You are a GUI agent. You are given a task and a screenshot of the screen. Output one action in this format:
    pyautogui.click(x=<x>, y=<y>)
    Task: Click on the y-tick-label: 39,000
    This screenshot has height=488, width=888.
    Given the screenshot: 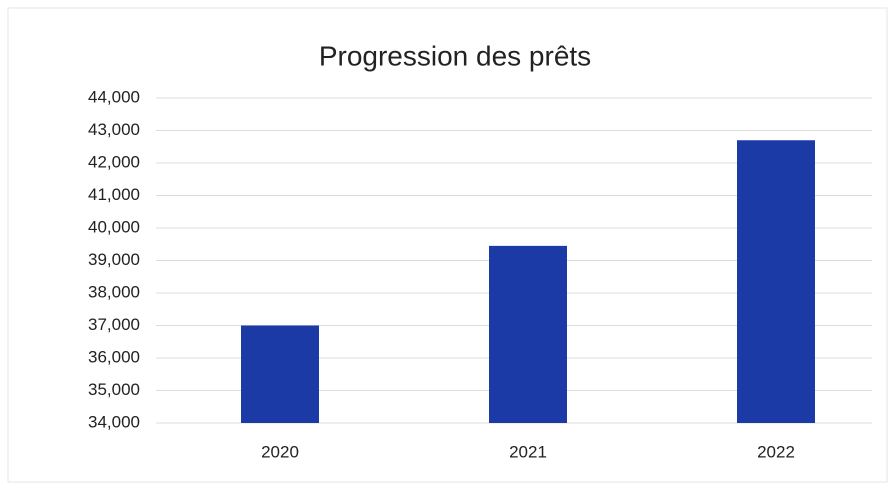 What is the action you would take?
    pyautogui.click(x=114, y=259)
    